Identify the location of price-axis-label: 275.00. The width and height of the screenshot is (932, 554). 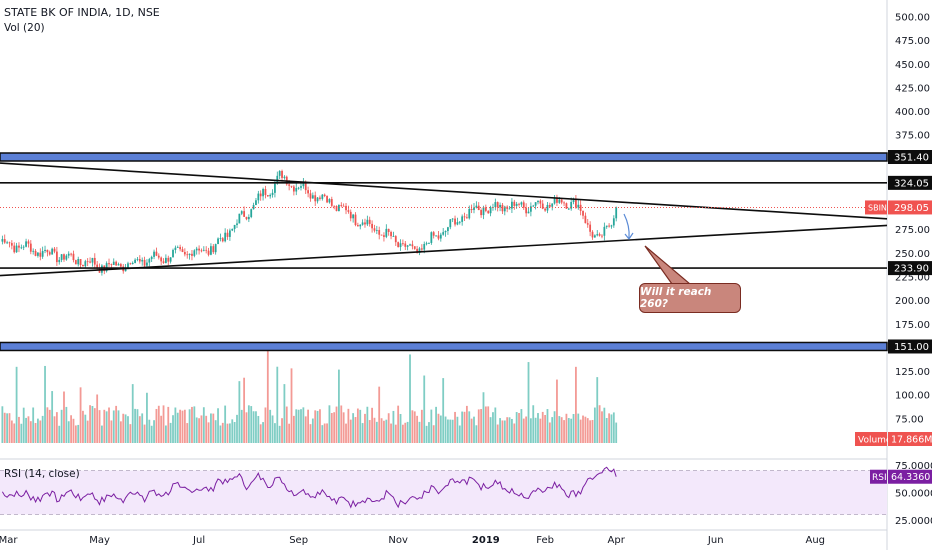
(912, 230).